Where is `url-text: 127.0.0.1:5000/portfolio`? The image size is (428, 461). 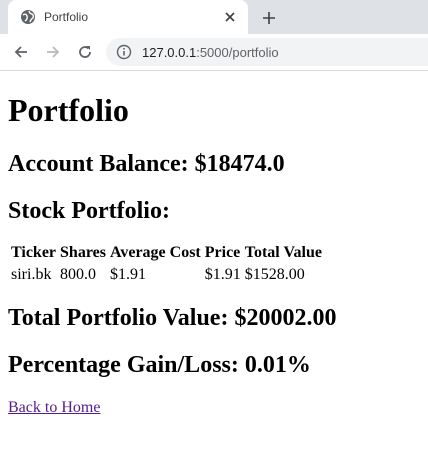
url-text: 127.0.0.1:5000/portfolio is located at coordinates (210, 52).